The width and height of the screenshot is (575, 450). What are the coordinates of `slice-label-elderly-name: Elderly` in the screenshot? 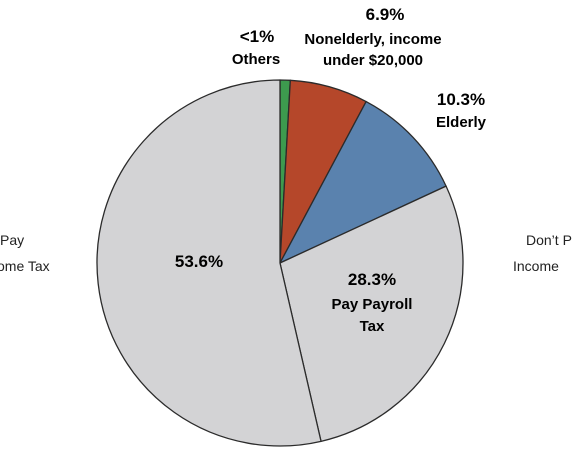 It's located at (461, 122).